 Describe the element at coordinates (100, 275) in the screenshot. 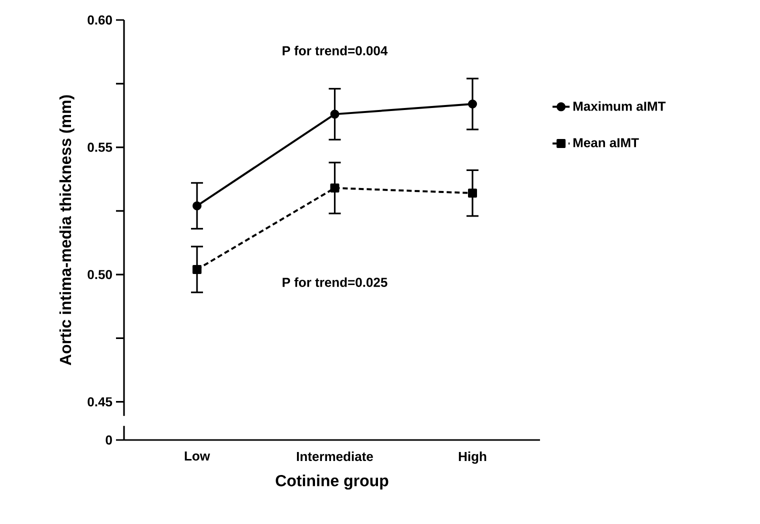

I see `y-tick-label: 0.50` at that location.